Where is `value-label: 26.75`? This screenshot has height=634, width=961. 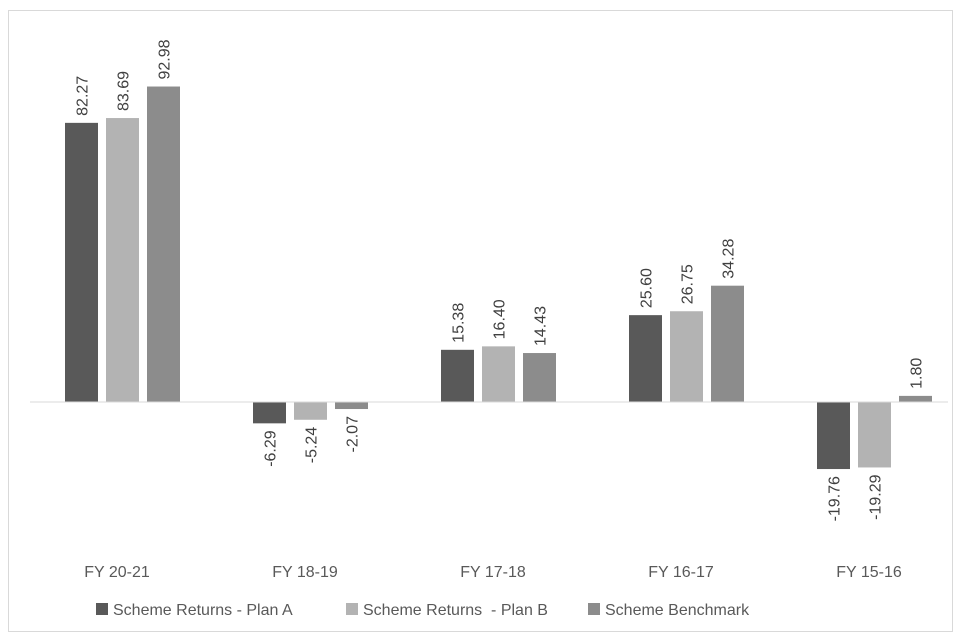 value-label: 26.75 is located at coordinates (688, 284).